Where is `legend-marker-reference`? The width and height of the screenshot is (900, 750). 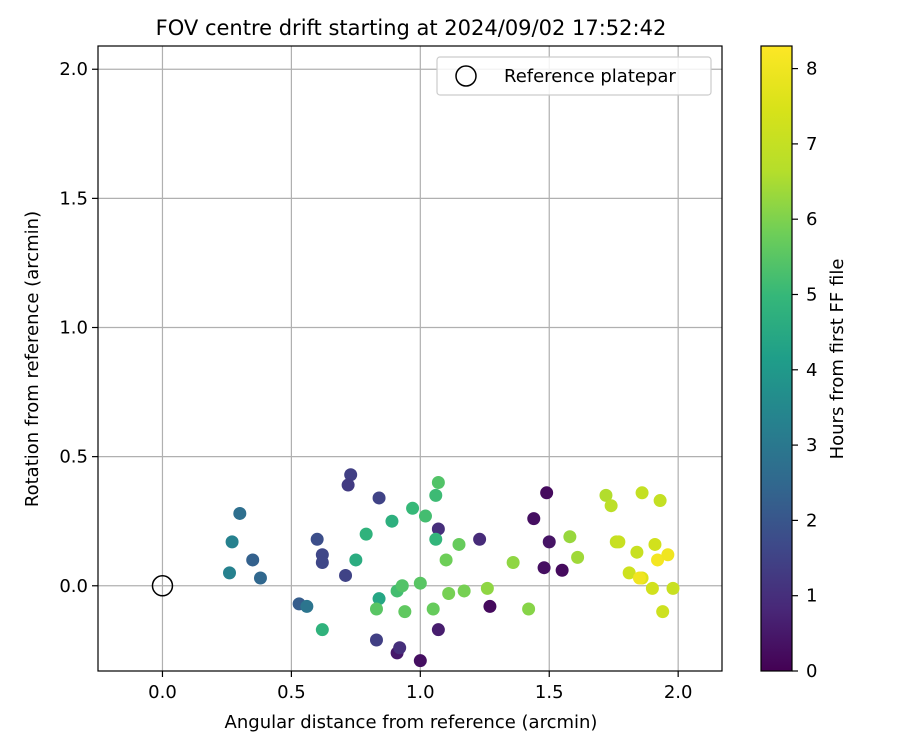 legend-marker-reference is located at coordinates (466, 76).